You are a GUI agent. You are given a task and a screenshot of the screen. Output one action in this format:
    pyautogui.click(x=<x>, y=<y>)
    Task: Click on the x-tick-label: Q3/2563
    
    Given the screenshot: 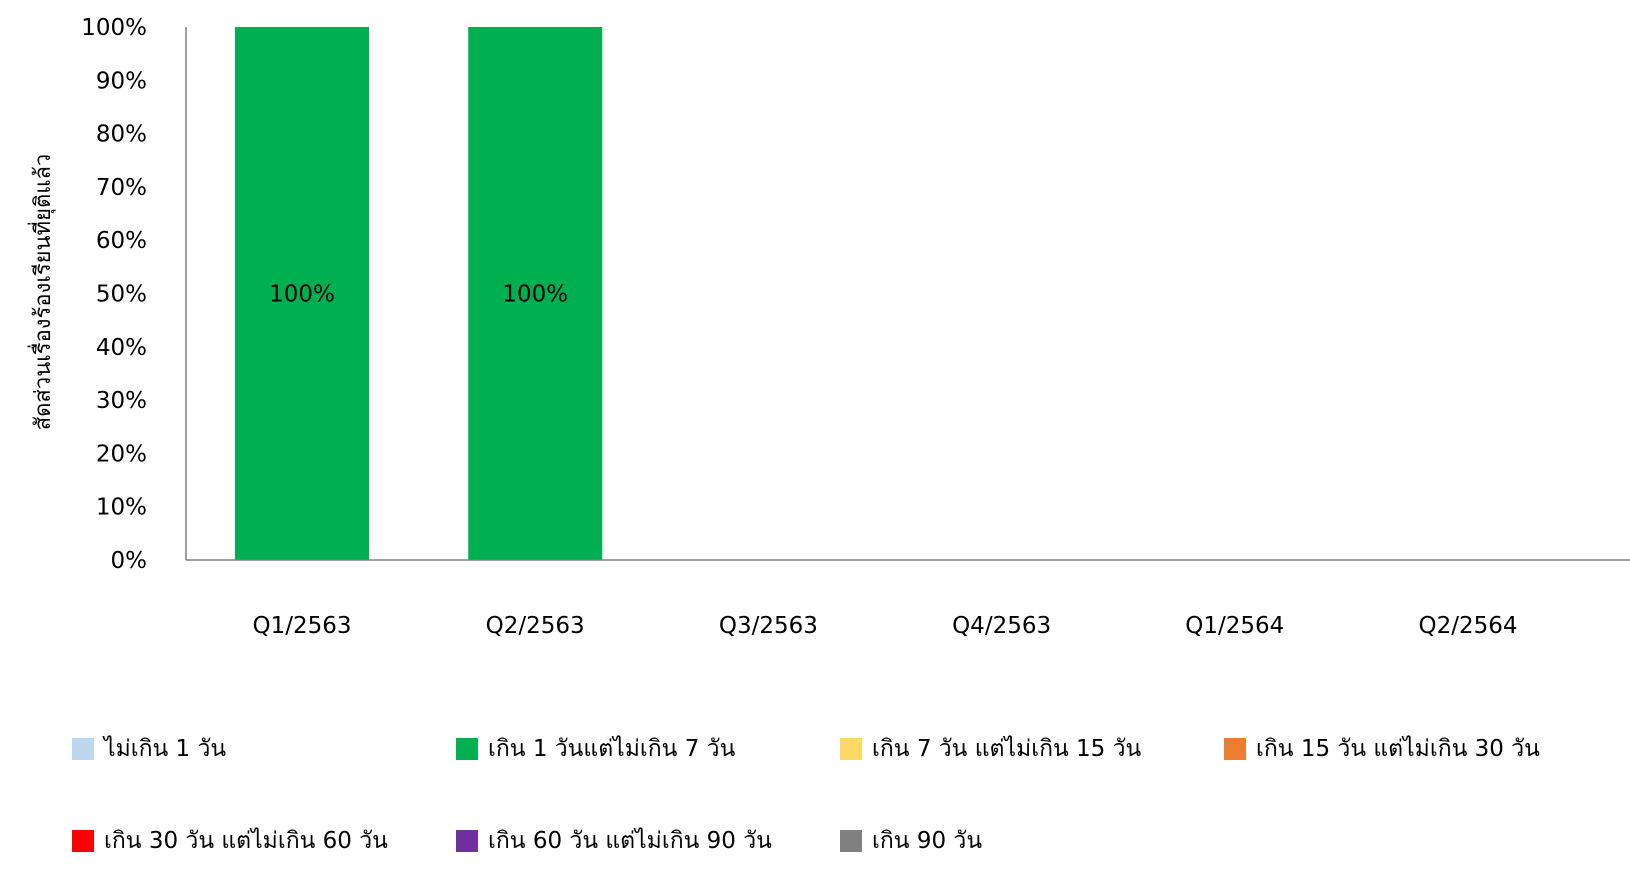 What is the action you would take?
    pyautogui.click(x=768, y=626)
    